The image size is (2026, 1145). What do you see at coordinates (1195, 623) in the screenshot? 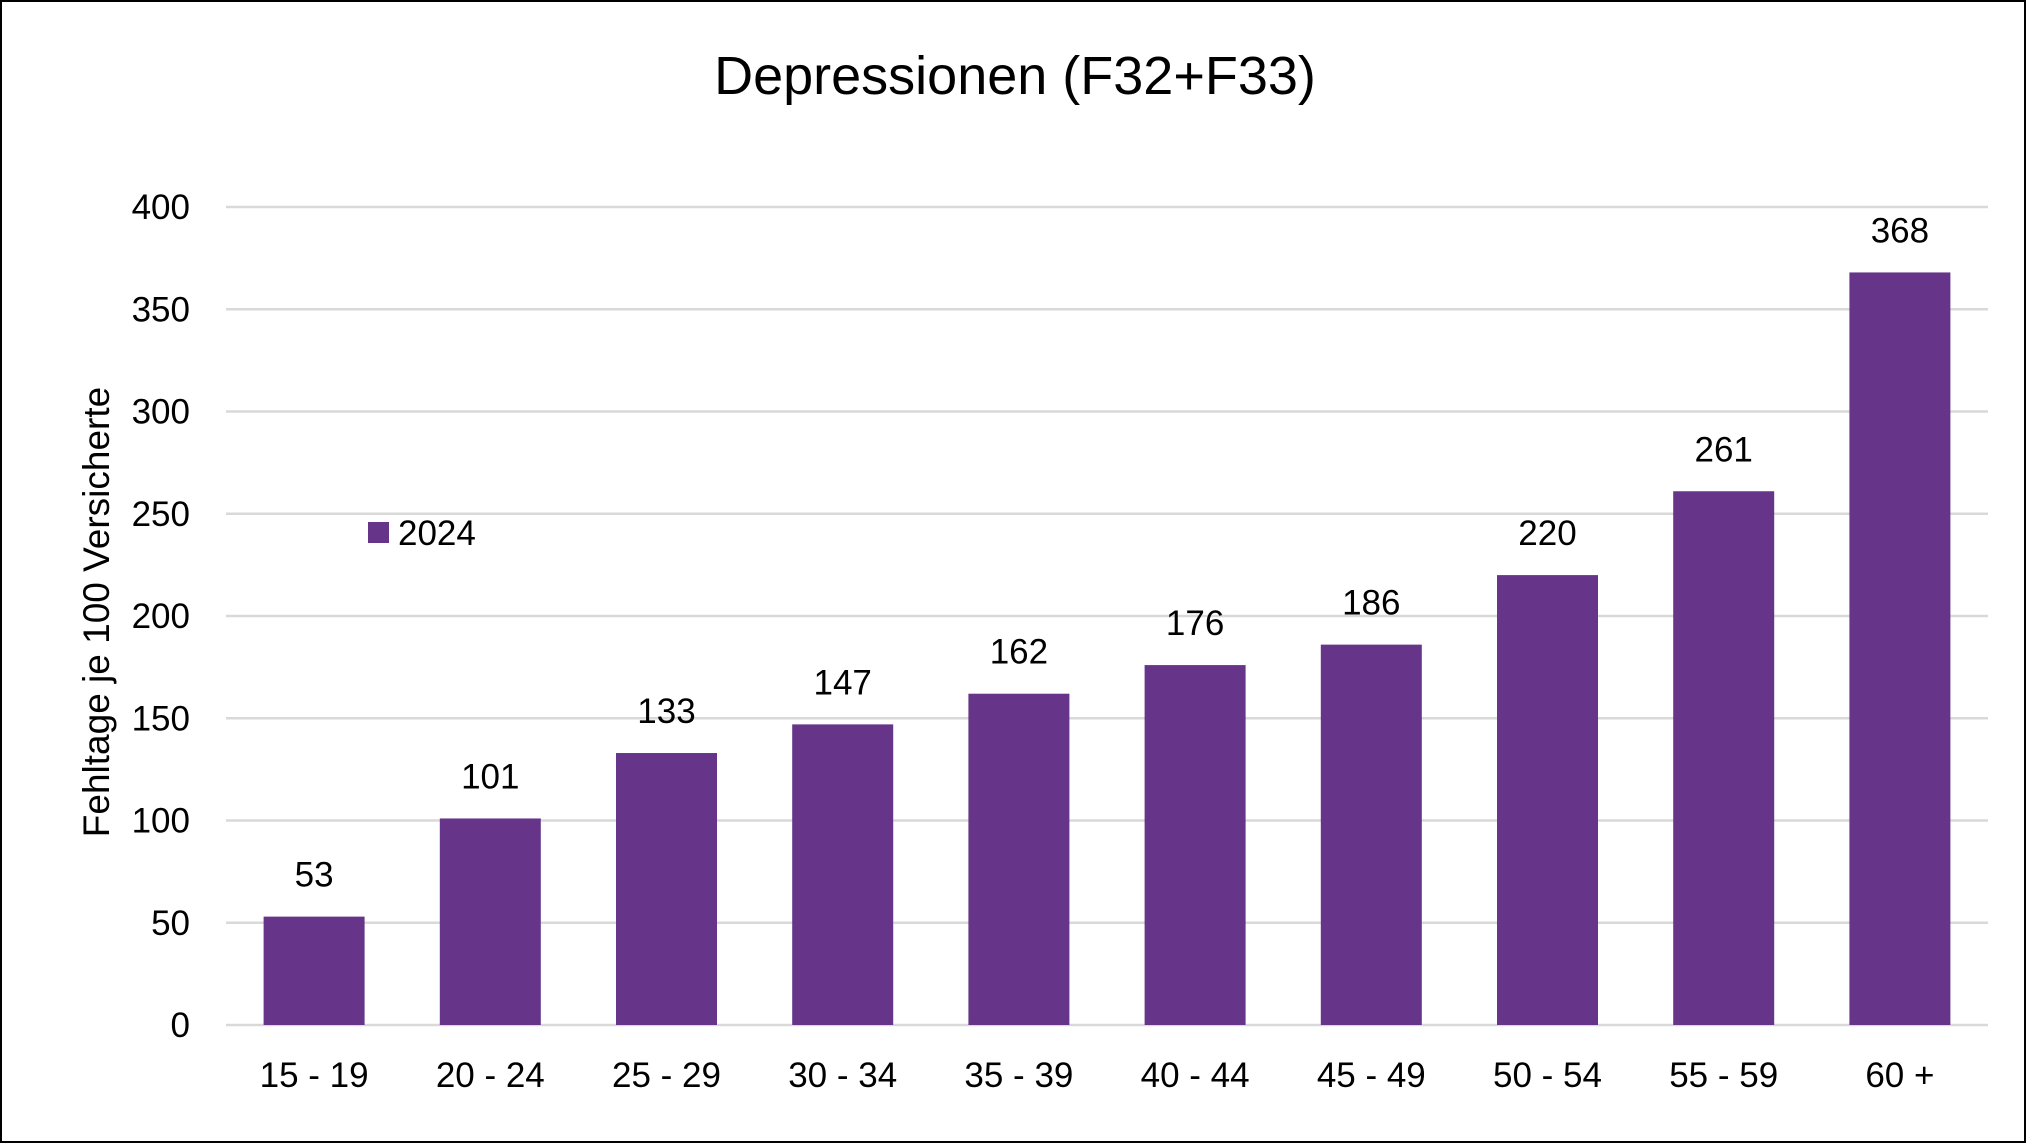
I see `data-label-40-44: 176` at bounding box center [1195, 623].